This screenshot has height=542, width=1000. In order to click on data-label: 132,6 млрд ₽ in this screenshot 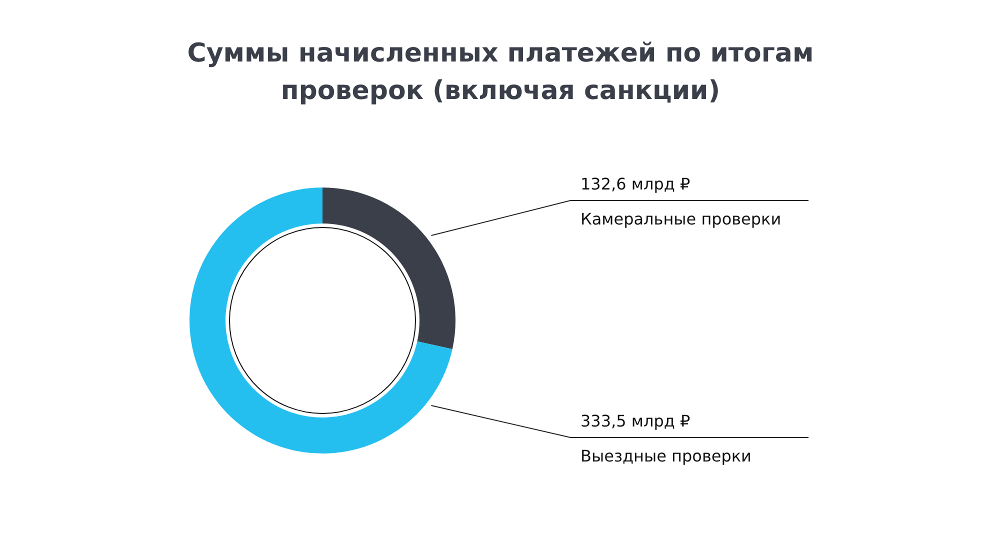, I will do `click(635, 184)`.